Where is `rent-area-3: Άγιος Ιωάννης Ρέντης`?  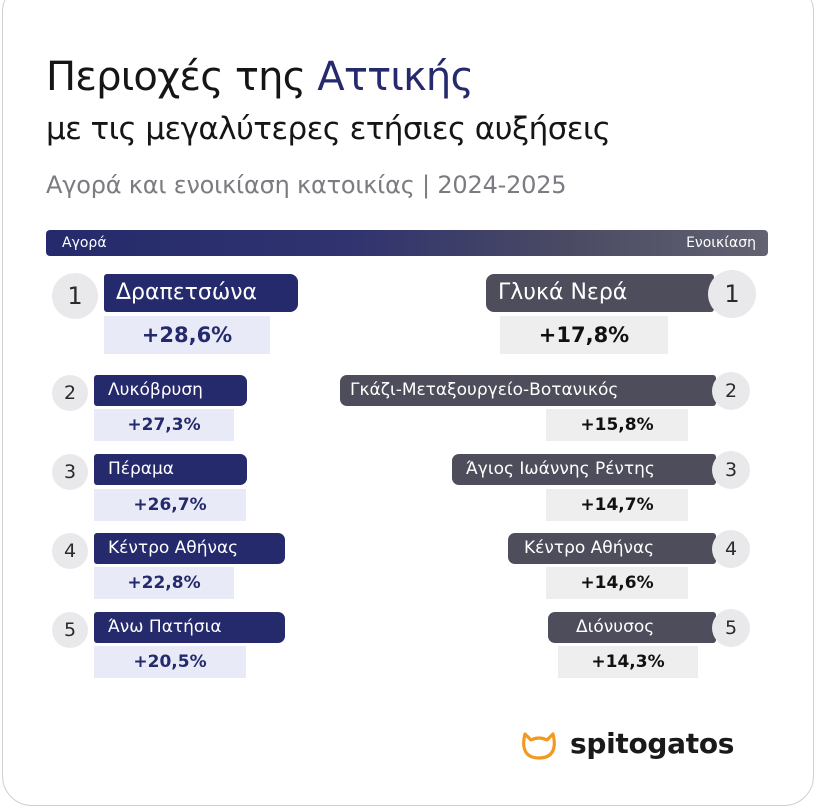
rent-area-3: Άγιος Ιωάννης Ρέντης is located at coordinates (584, 469).